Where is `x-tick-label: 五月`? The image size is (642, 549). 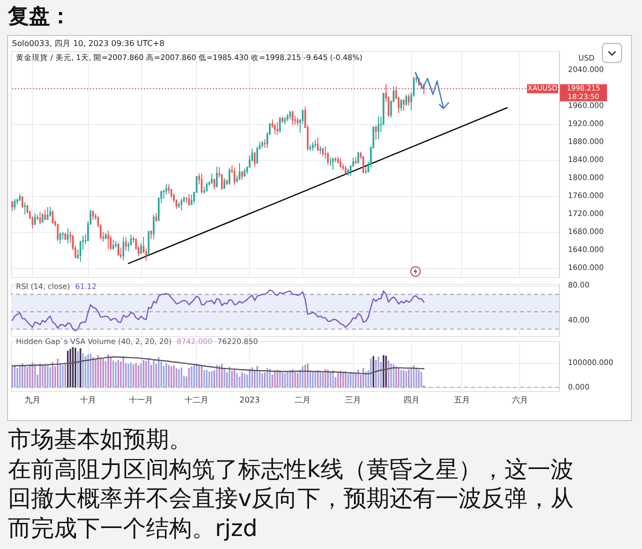 x-tick-label: 五月 is located at coordinates (462, 400).